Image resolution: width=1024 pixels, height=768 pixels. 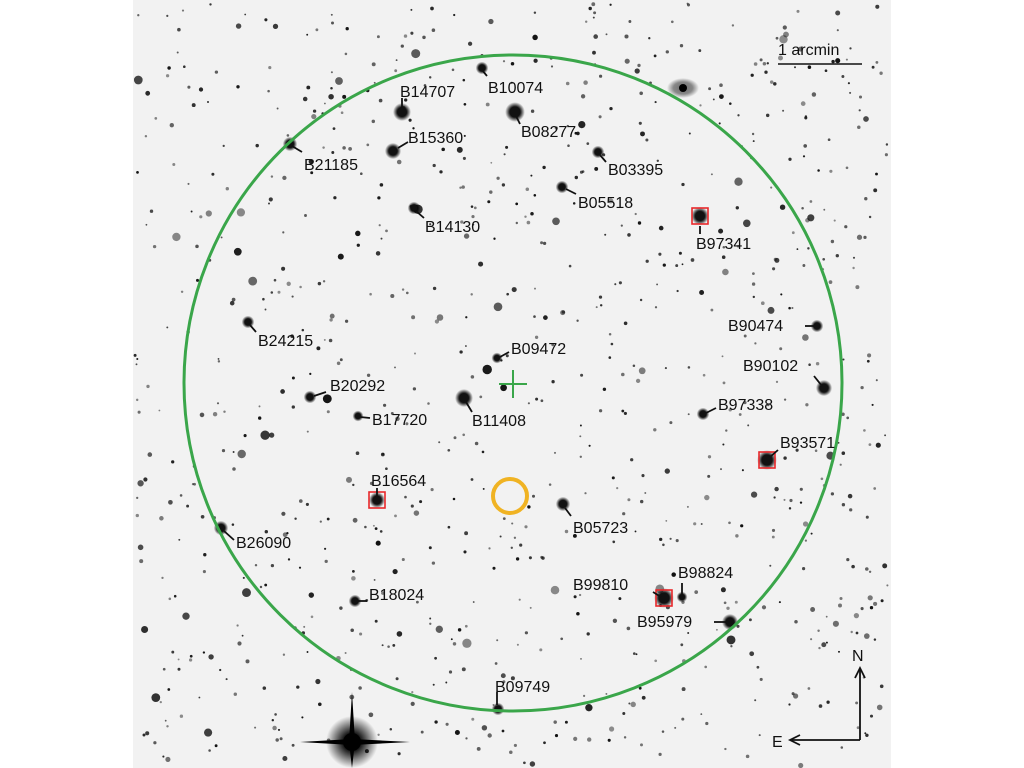 I want to click on leader-line-b15360, so click(x=403, y=145).